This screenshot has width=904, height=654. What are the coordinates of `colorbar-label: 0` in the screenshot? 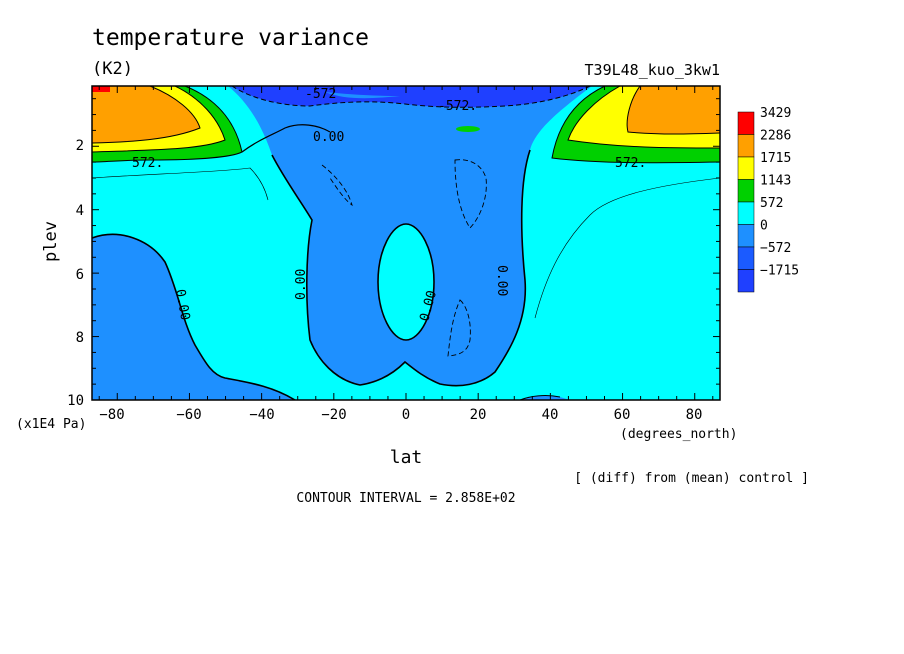 It's located at (764, 226).